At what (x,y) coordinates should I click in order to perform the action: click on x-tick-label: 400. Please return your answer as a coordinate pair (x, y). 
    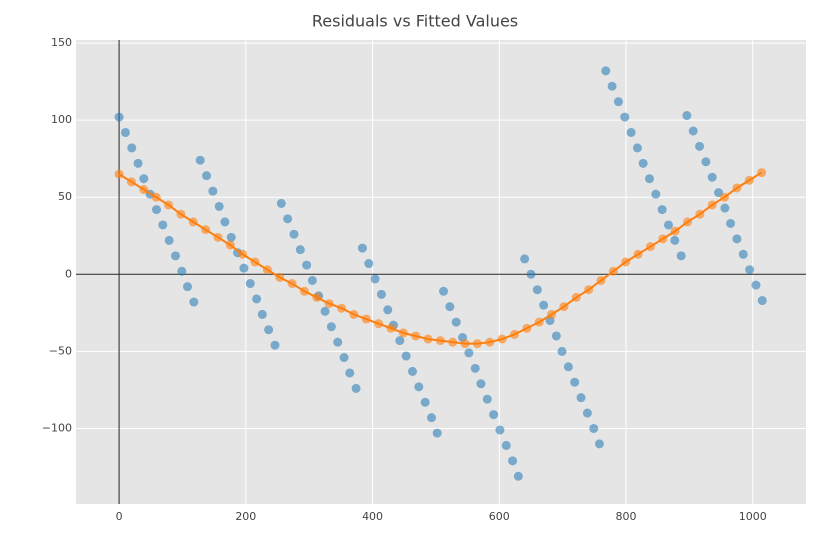
    Looking at the image, I should click on (372, 516).